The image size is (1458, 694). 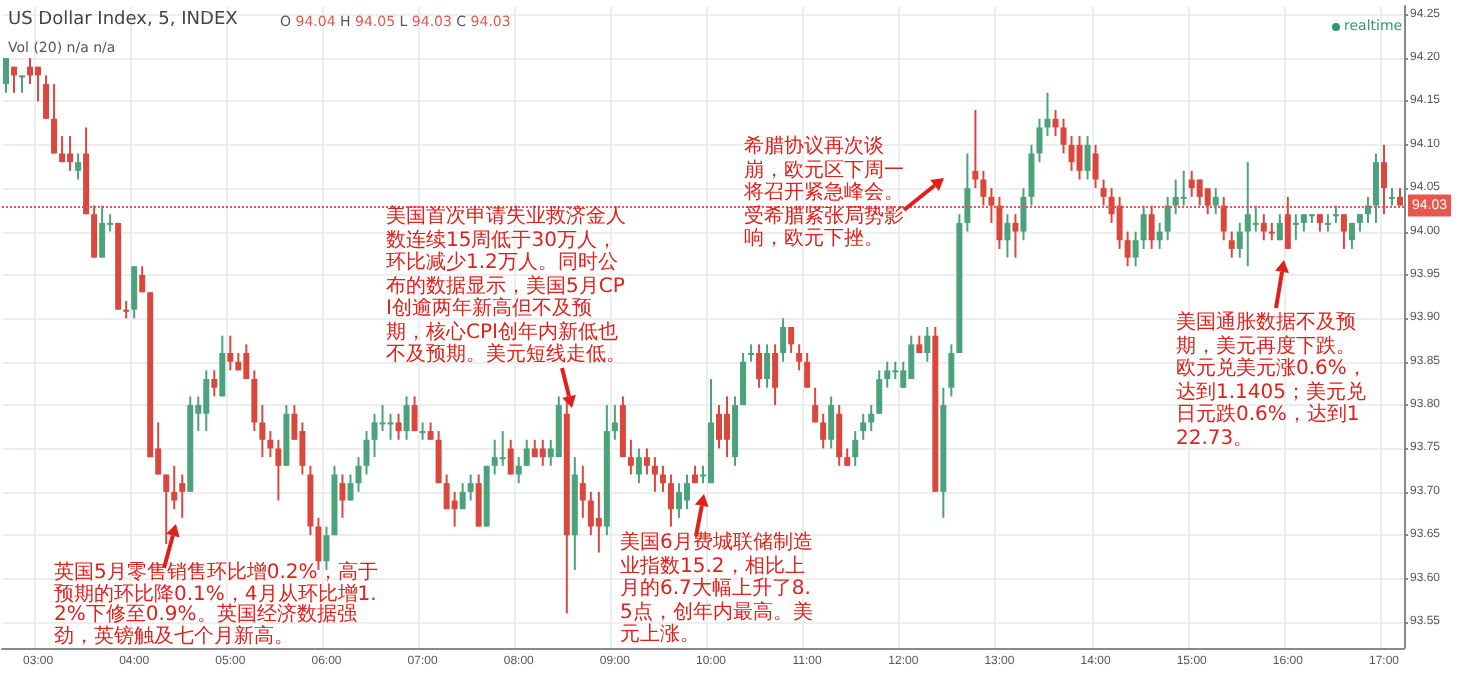 What do you see at coordinates (825, 193) in the screenshot?
I see `annotation: 希腊协议再次谈崩，欧元区下周一将召开紧急峰会。受希腊紧张局势影响，欧元下挫。` at bounding box center [825, 193].